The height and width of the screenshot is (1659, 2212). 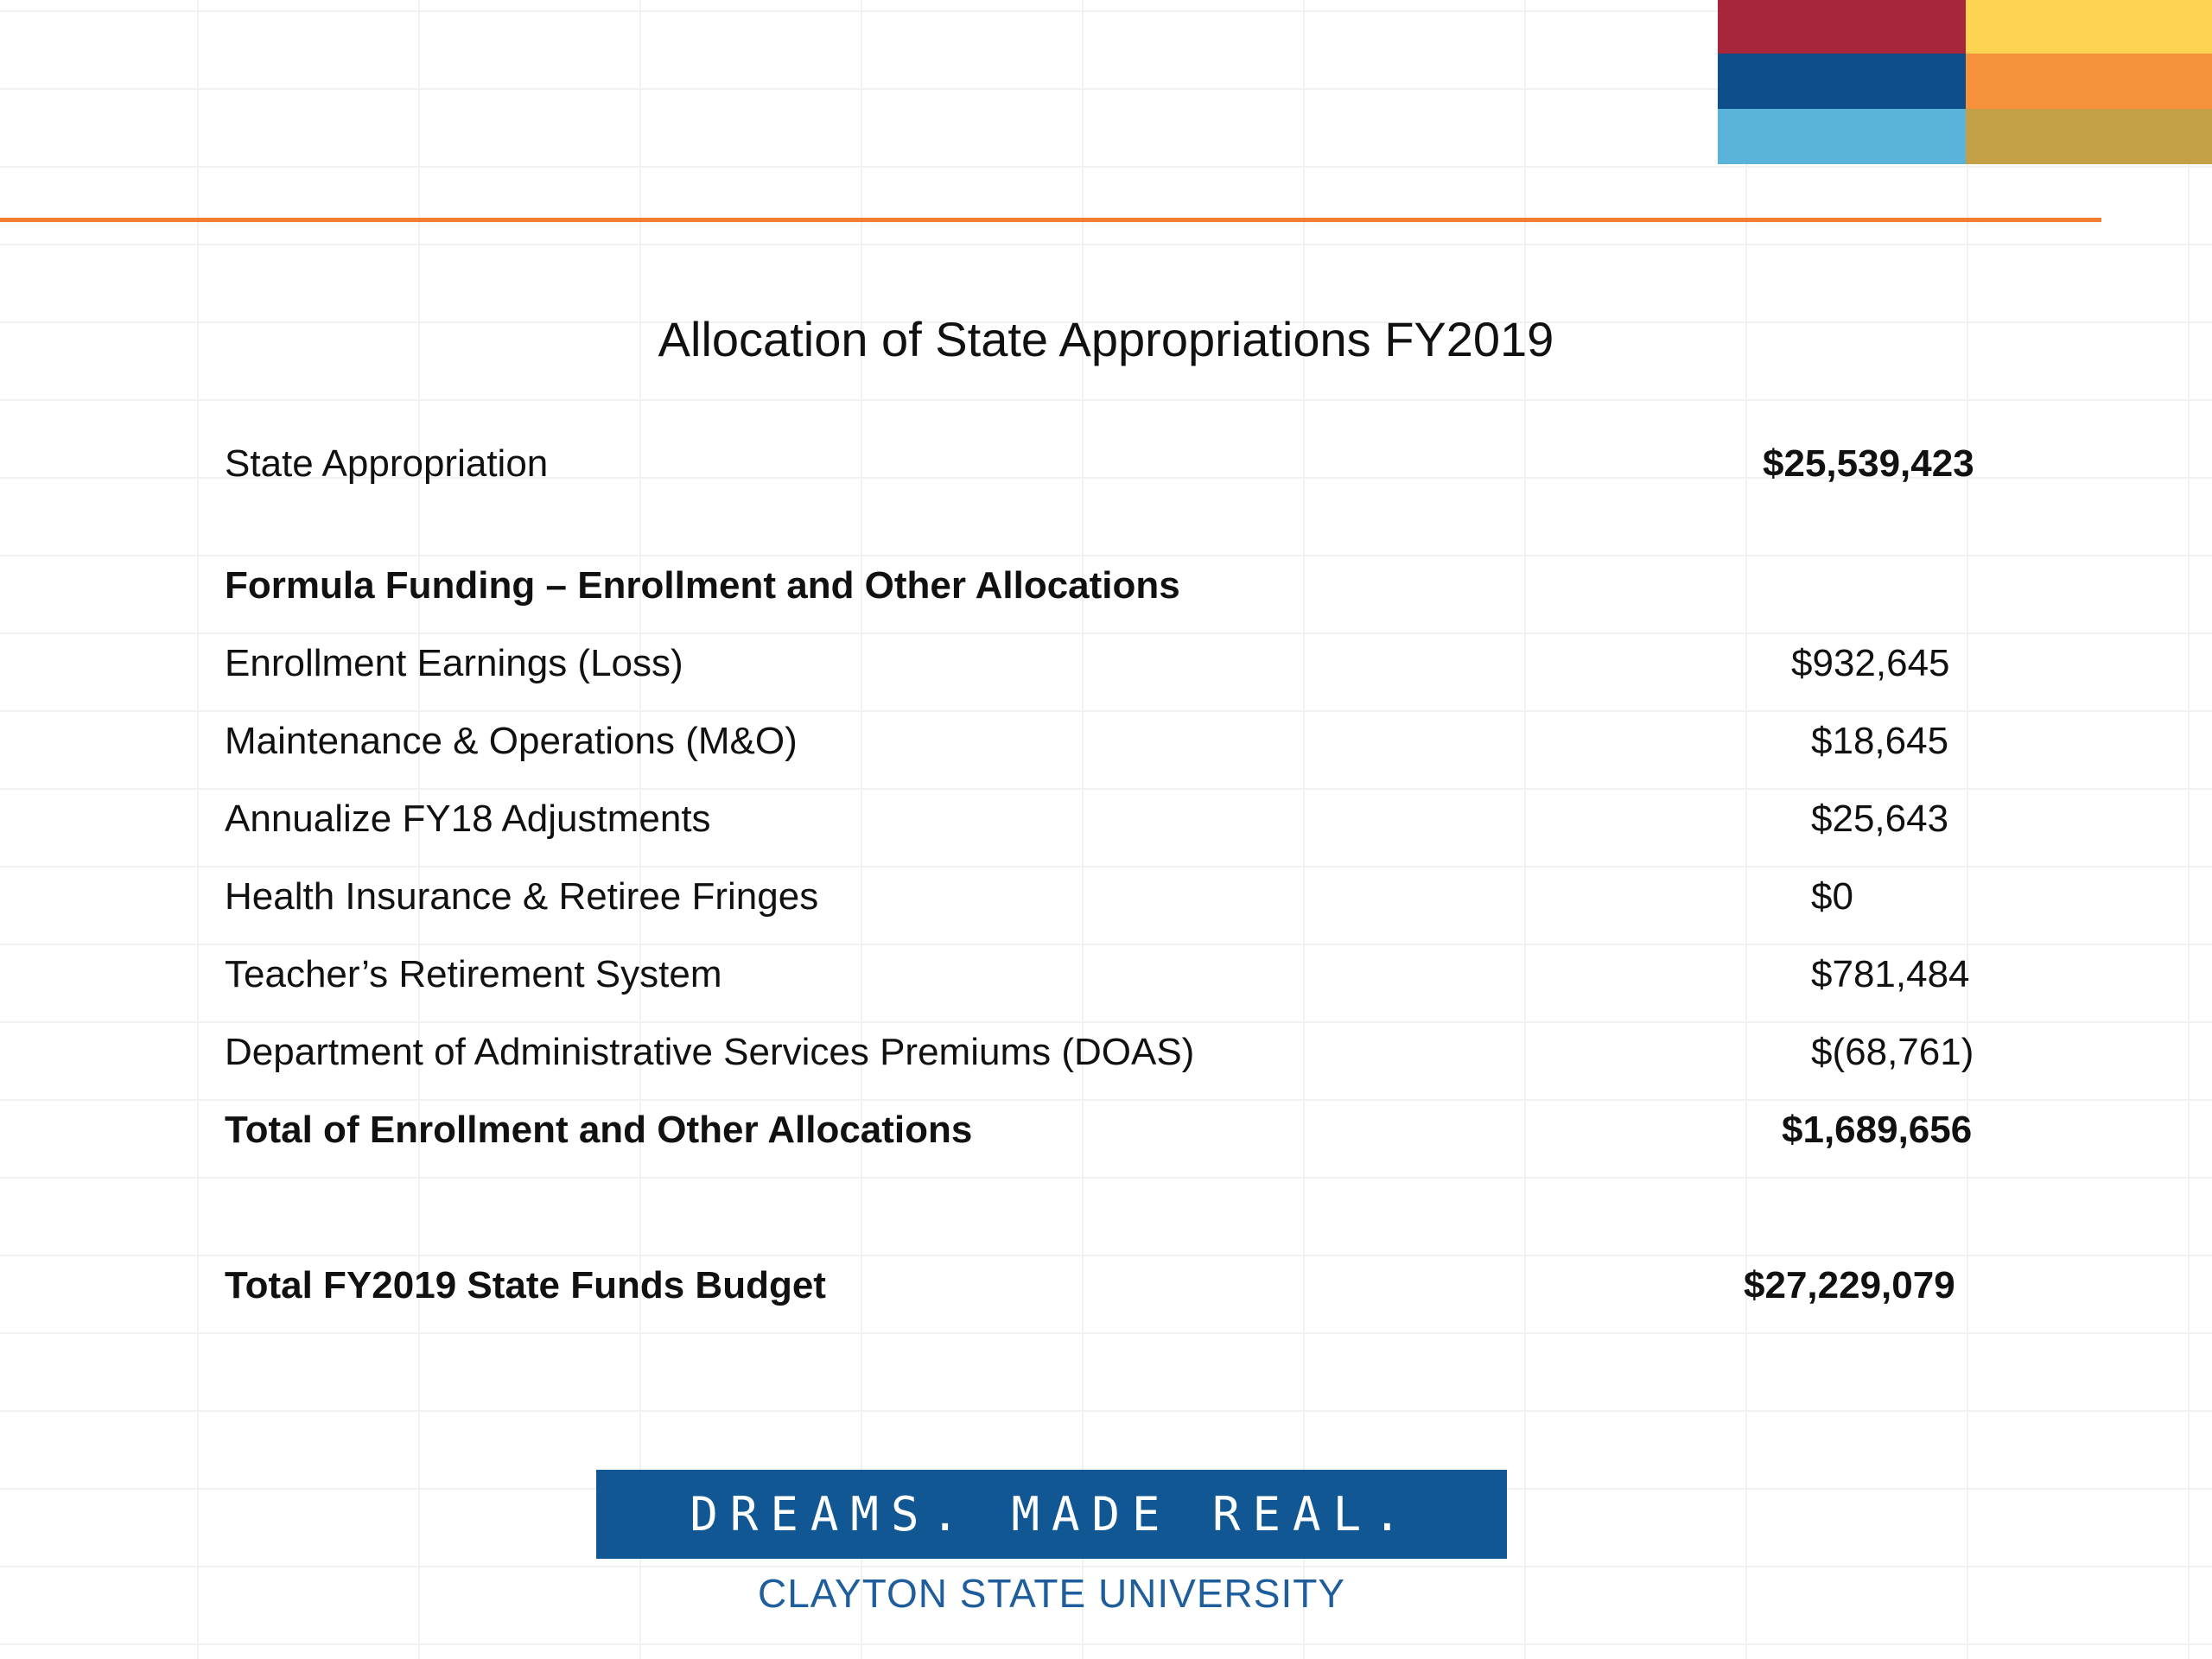 What do you see at coordinates (1868, 463) in the screenshot?
I see `row-amount: $25,539,423` at bounding box center [1868, 463].